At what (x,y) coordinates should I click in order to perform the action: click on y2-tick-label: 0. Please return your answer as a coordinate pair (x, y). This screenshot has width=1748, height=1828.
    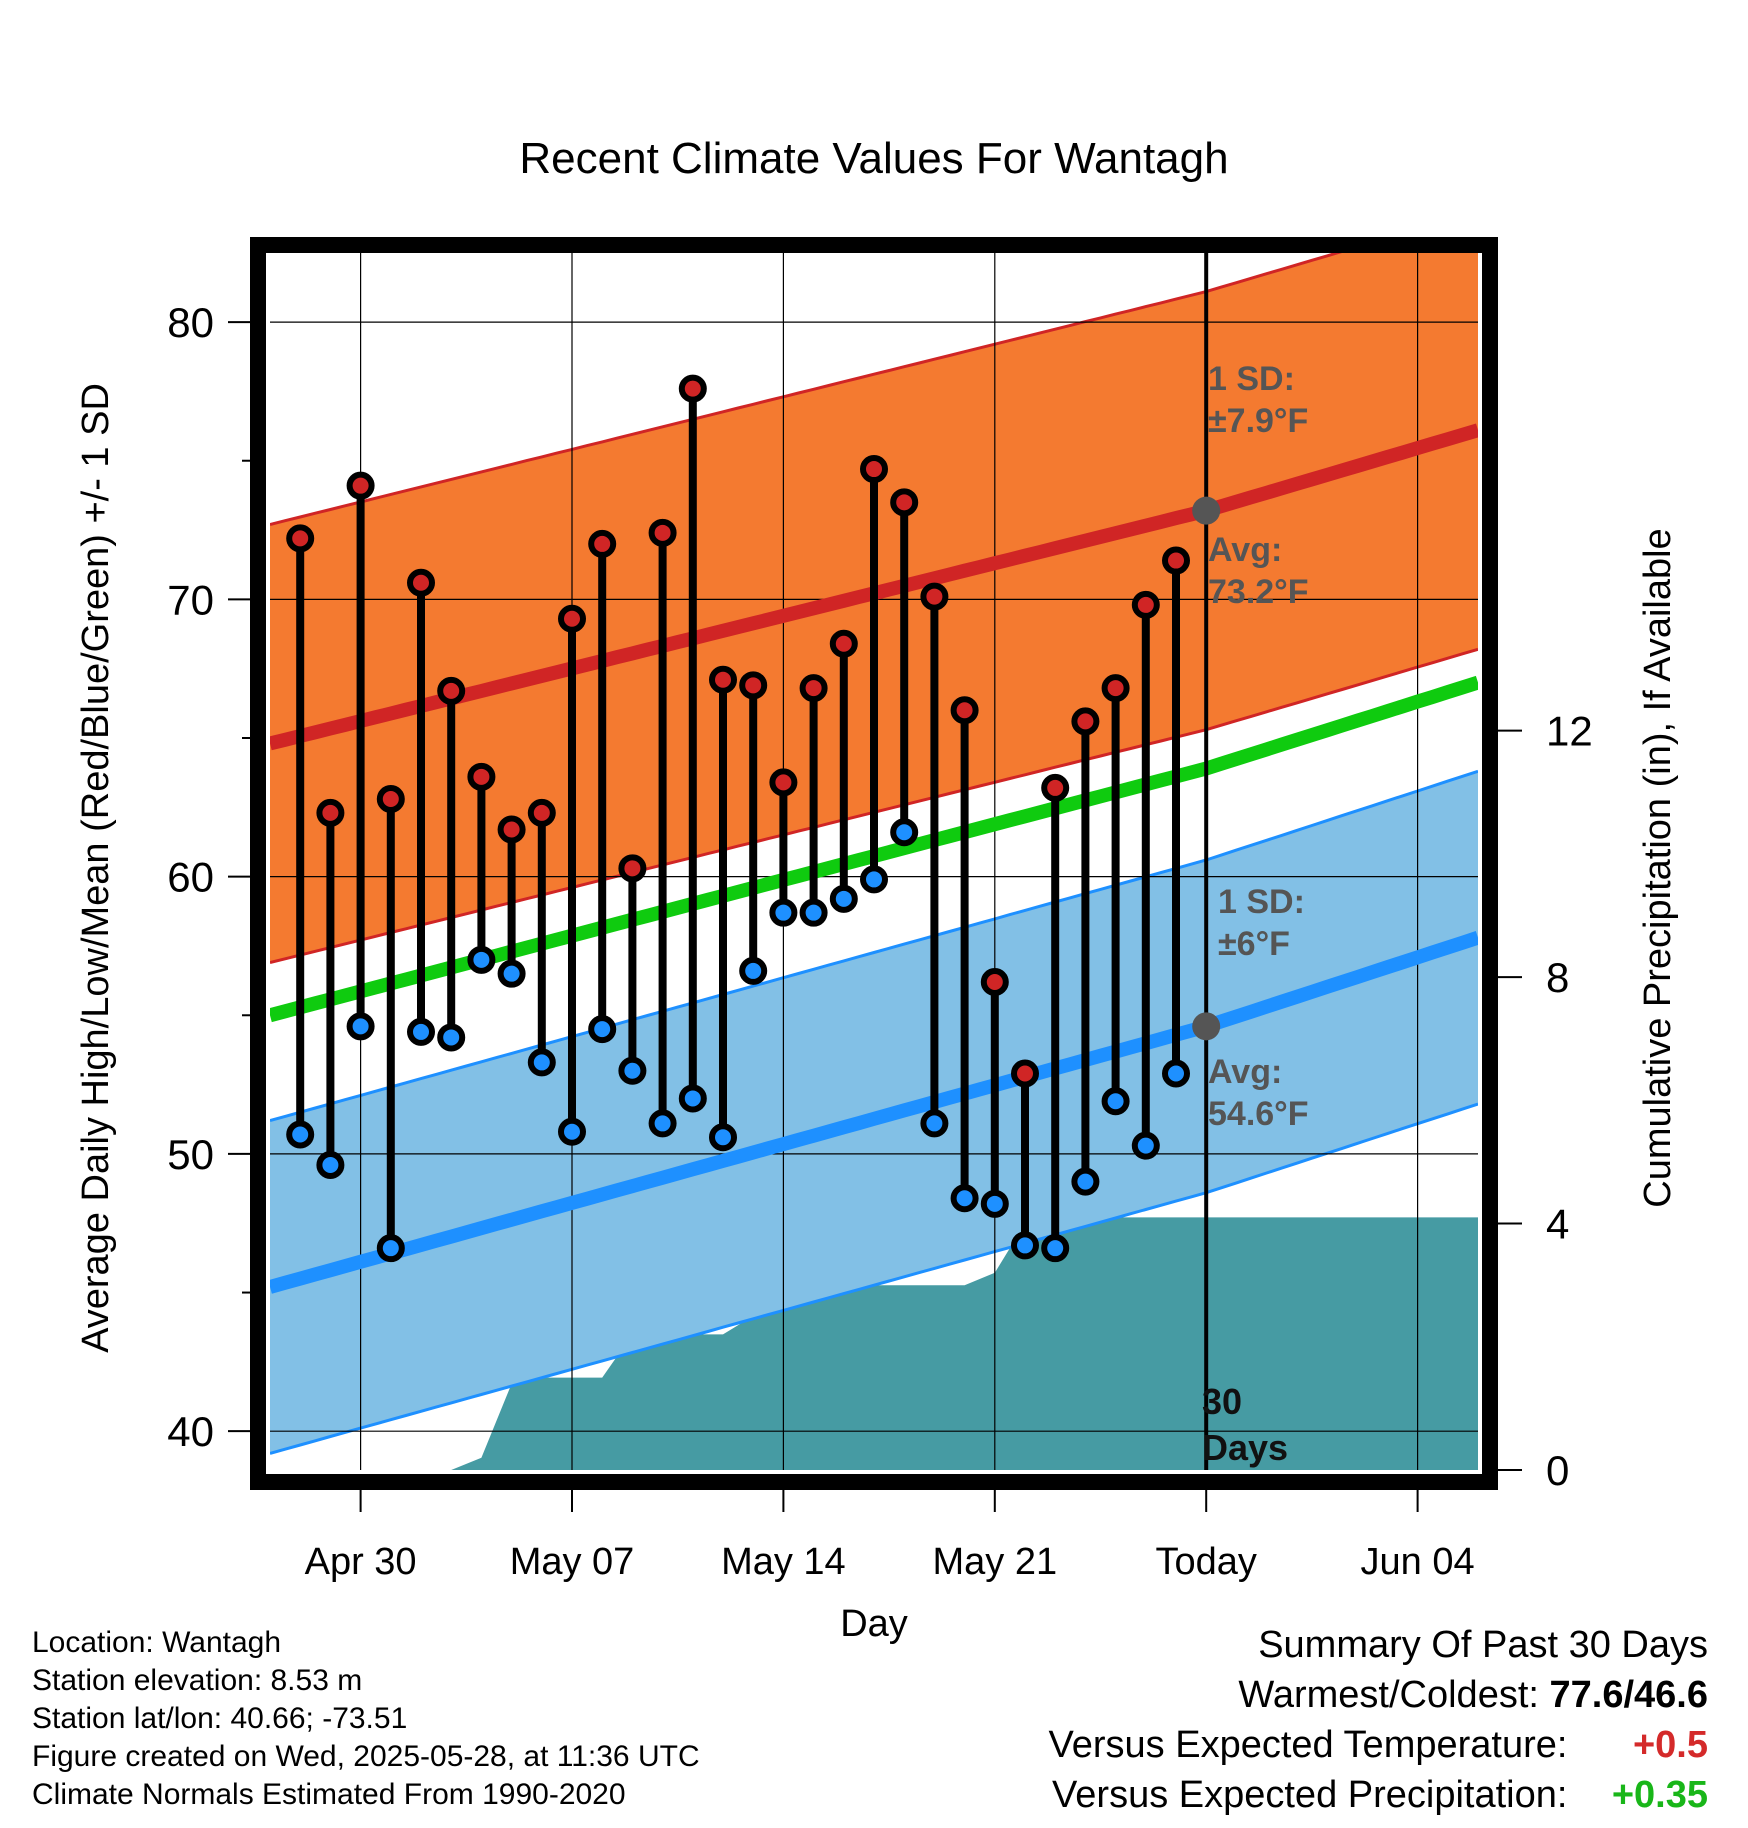
    Looking at the image, I should click on (1557, 1470).